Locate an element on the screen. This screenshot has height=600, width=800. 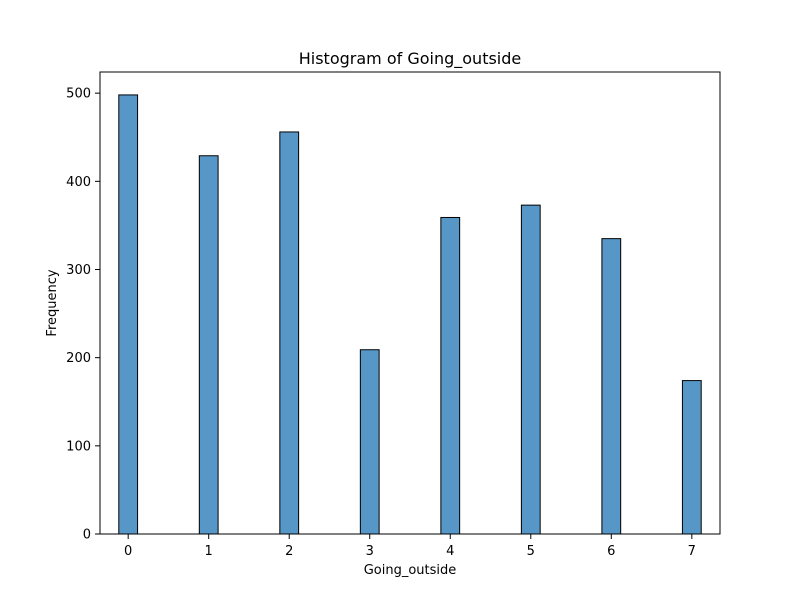
x-tick-label: 0 is located at coordinates (128, 551).